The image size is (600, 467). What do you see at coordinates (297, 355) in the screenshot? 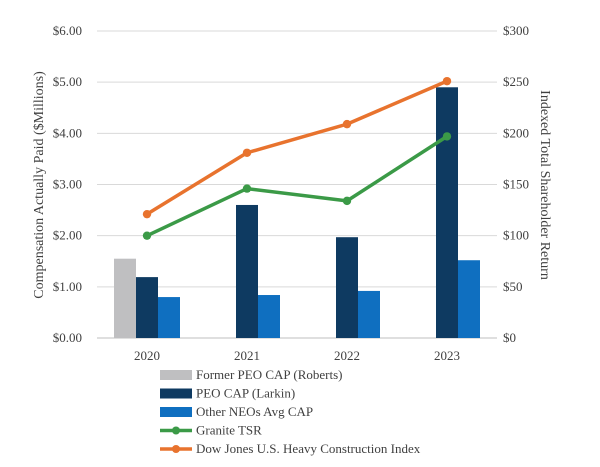
I see `x-axis-ticks: 2020 2021 2022 2023` at bounding box center [297, 355].